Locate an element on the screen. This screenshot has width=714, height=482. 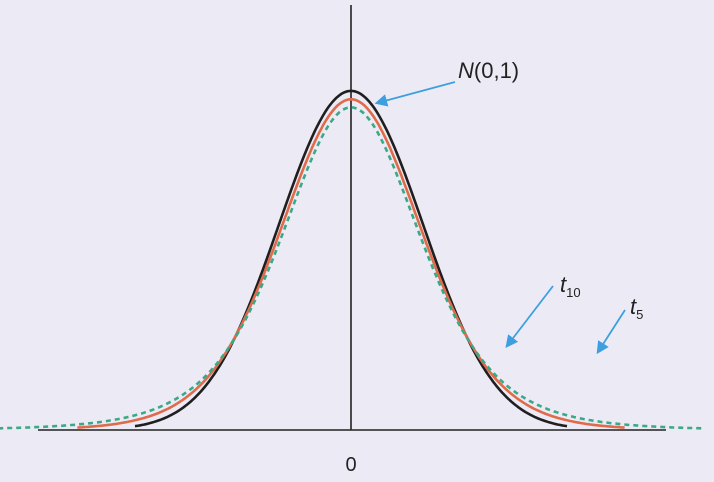
annotation-arrow-t5 is located at coordinates (611, 332).